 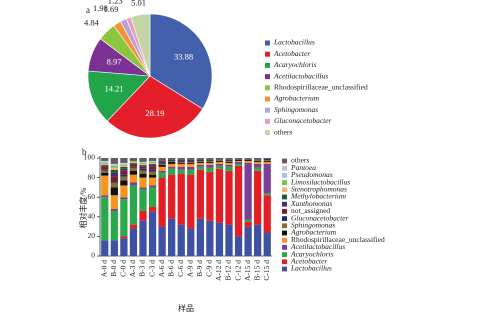 What do you see at coordinates (93, 255) in the screenshot?
I see `y-tick-label: 0` at bounding box center [93, 255].